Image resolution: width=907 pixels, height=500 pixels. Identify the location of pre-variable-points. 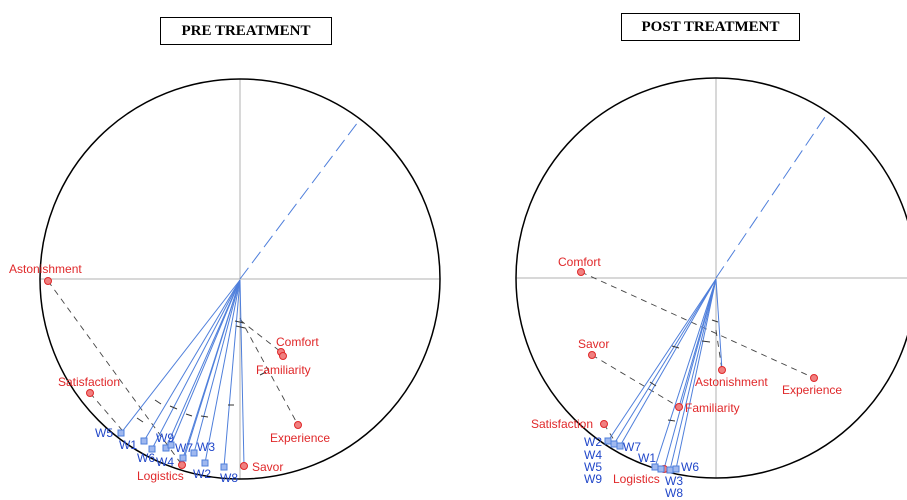
(173, 373).